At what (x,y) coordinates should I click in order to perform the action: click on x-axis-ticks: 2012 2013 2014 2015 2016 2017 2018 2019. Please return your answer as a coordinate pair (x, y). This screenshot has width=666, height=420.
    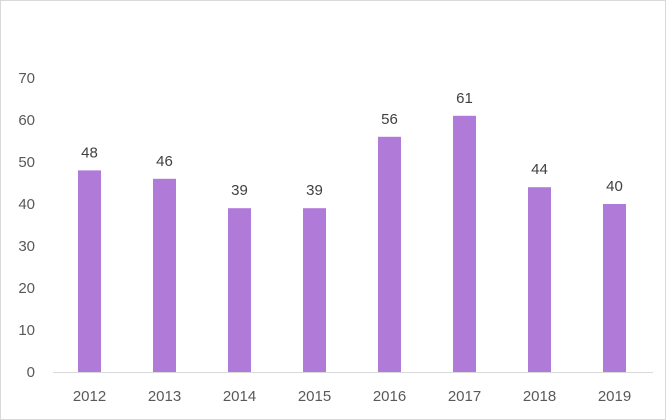
    Looking at the image, I should click on (352, 396).